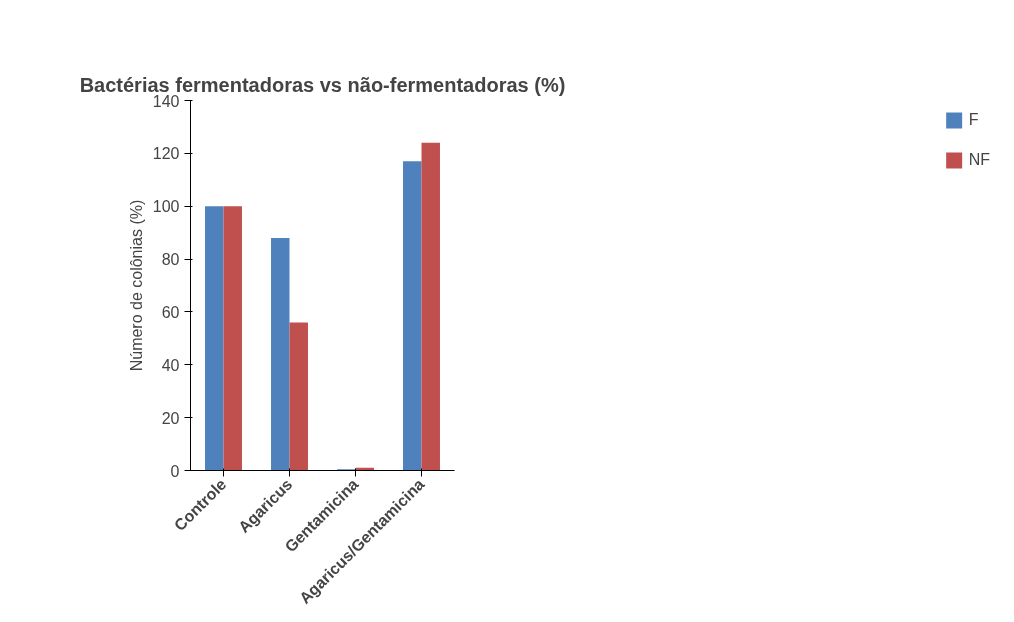  What do you see at coordinates (170, 260) in the screenshot?
I see `y-tick-label: 80` at bounding box center [170, 260].